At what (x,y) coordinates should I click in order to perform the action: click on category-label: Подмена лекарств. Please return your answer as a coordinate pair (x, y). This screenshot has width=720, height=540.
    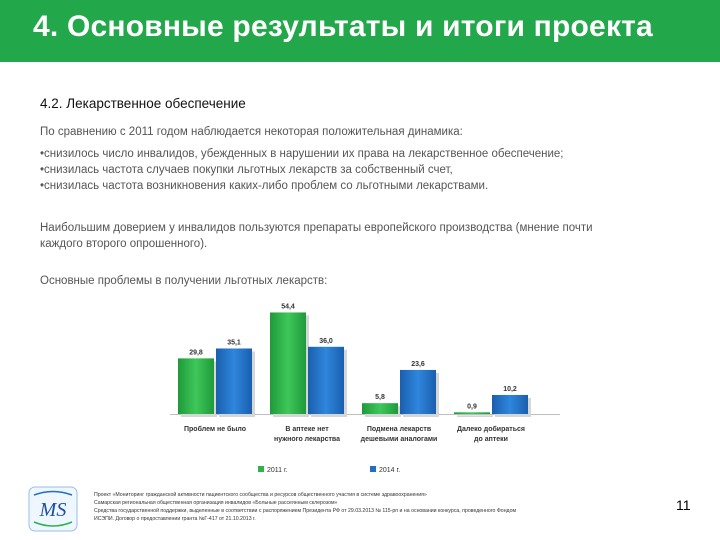
    Looking at the image, I should click on (399, 429).